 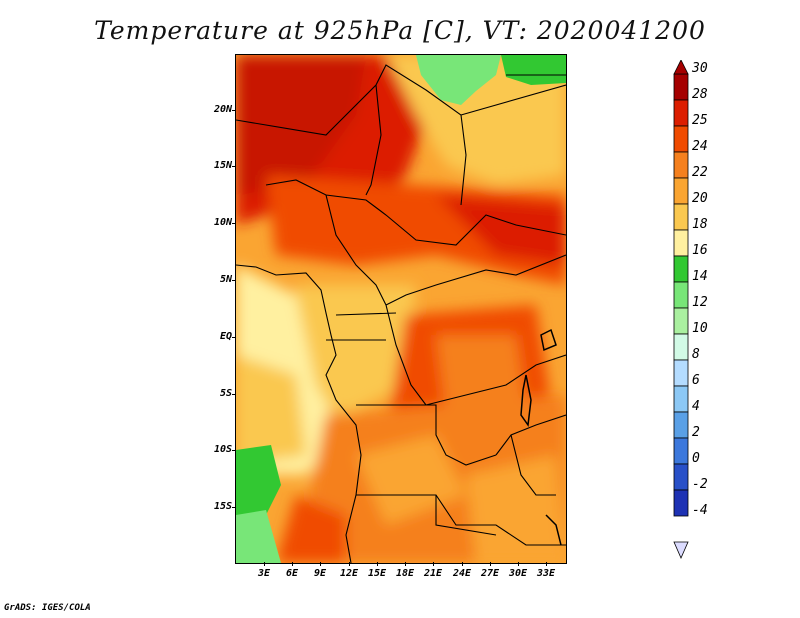 I want to click on colorbar-label: 2, so click(x=696, y=432).